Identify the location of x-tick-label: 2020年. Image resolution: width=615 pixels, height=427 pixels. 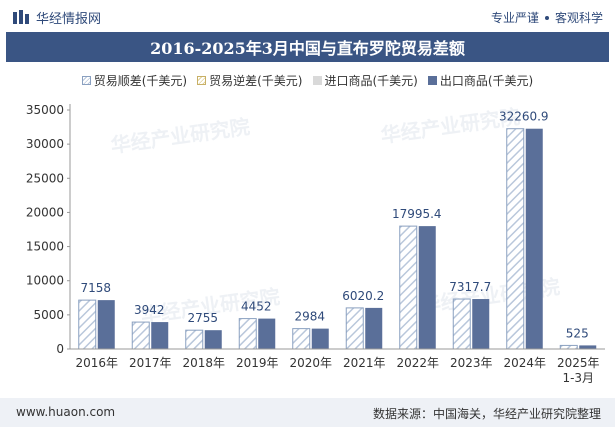
(310, 363).